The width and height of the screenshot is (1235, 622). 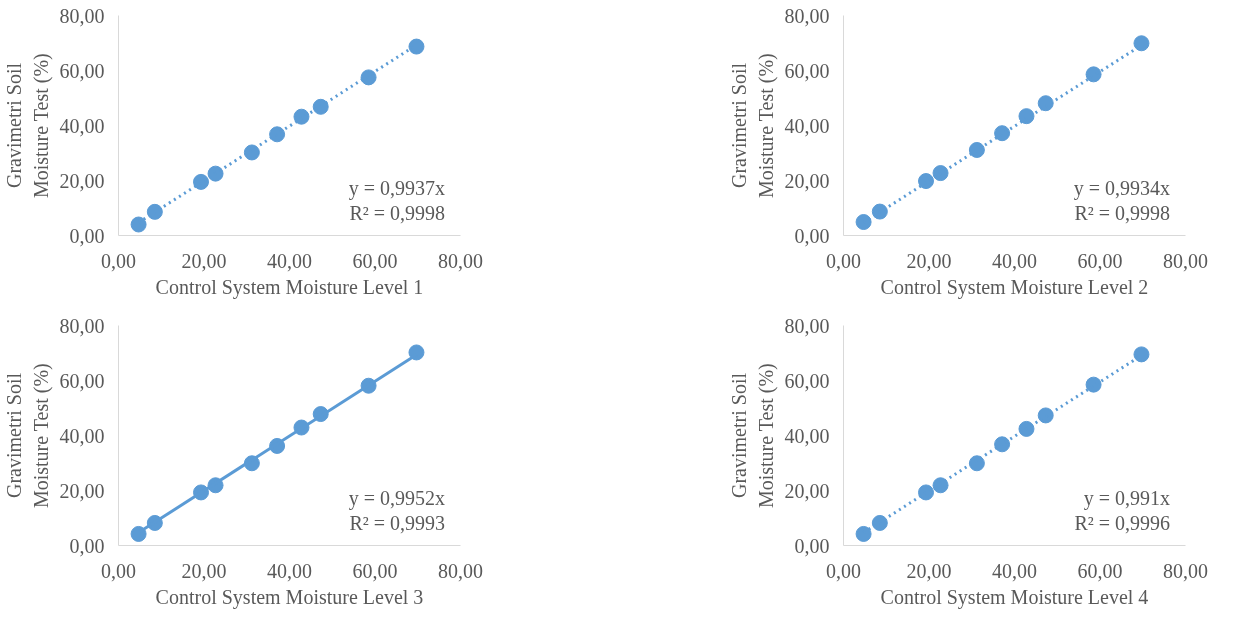 What do you see at coordinates (1122, 511) in the screenshot?
I see `annotation: y = 0,991x R² = 0,9996` at bounding box center [1122, 511].